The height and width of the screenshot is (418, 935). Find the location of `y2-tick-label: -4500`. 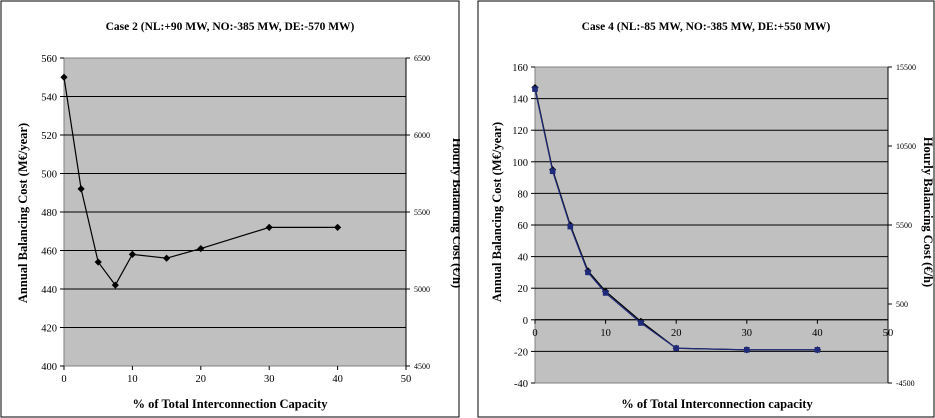

y2-tick-label: -4500 is located at coordinates (905, 383).